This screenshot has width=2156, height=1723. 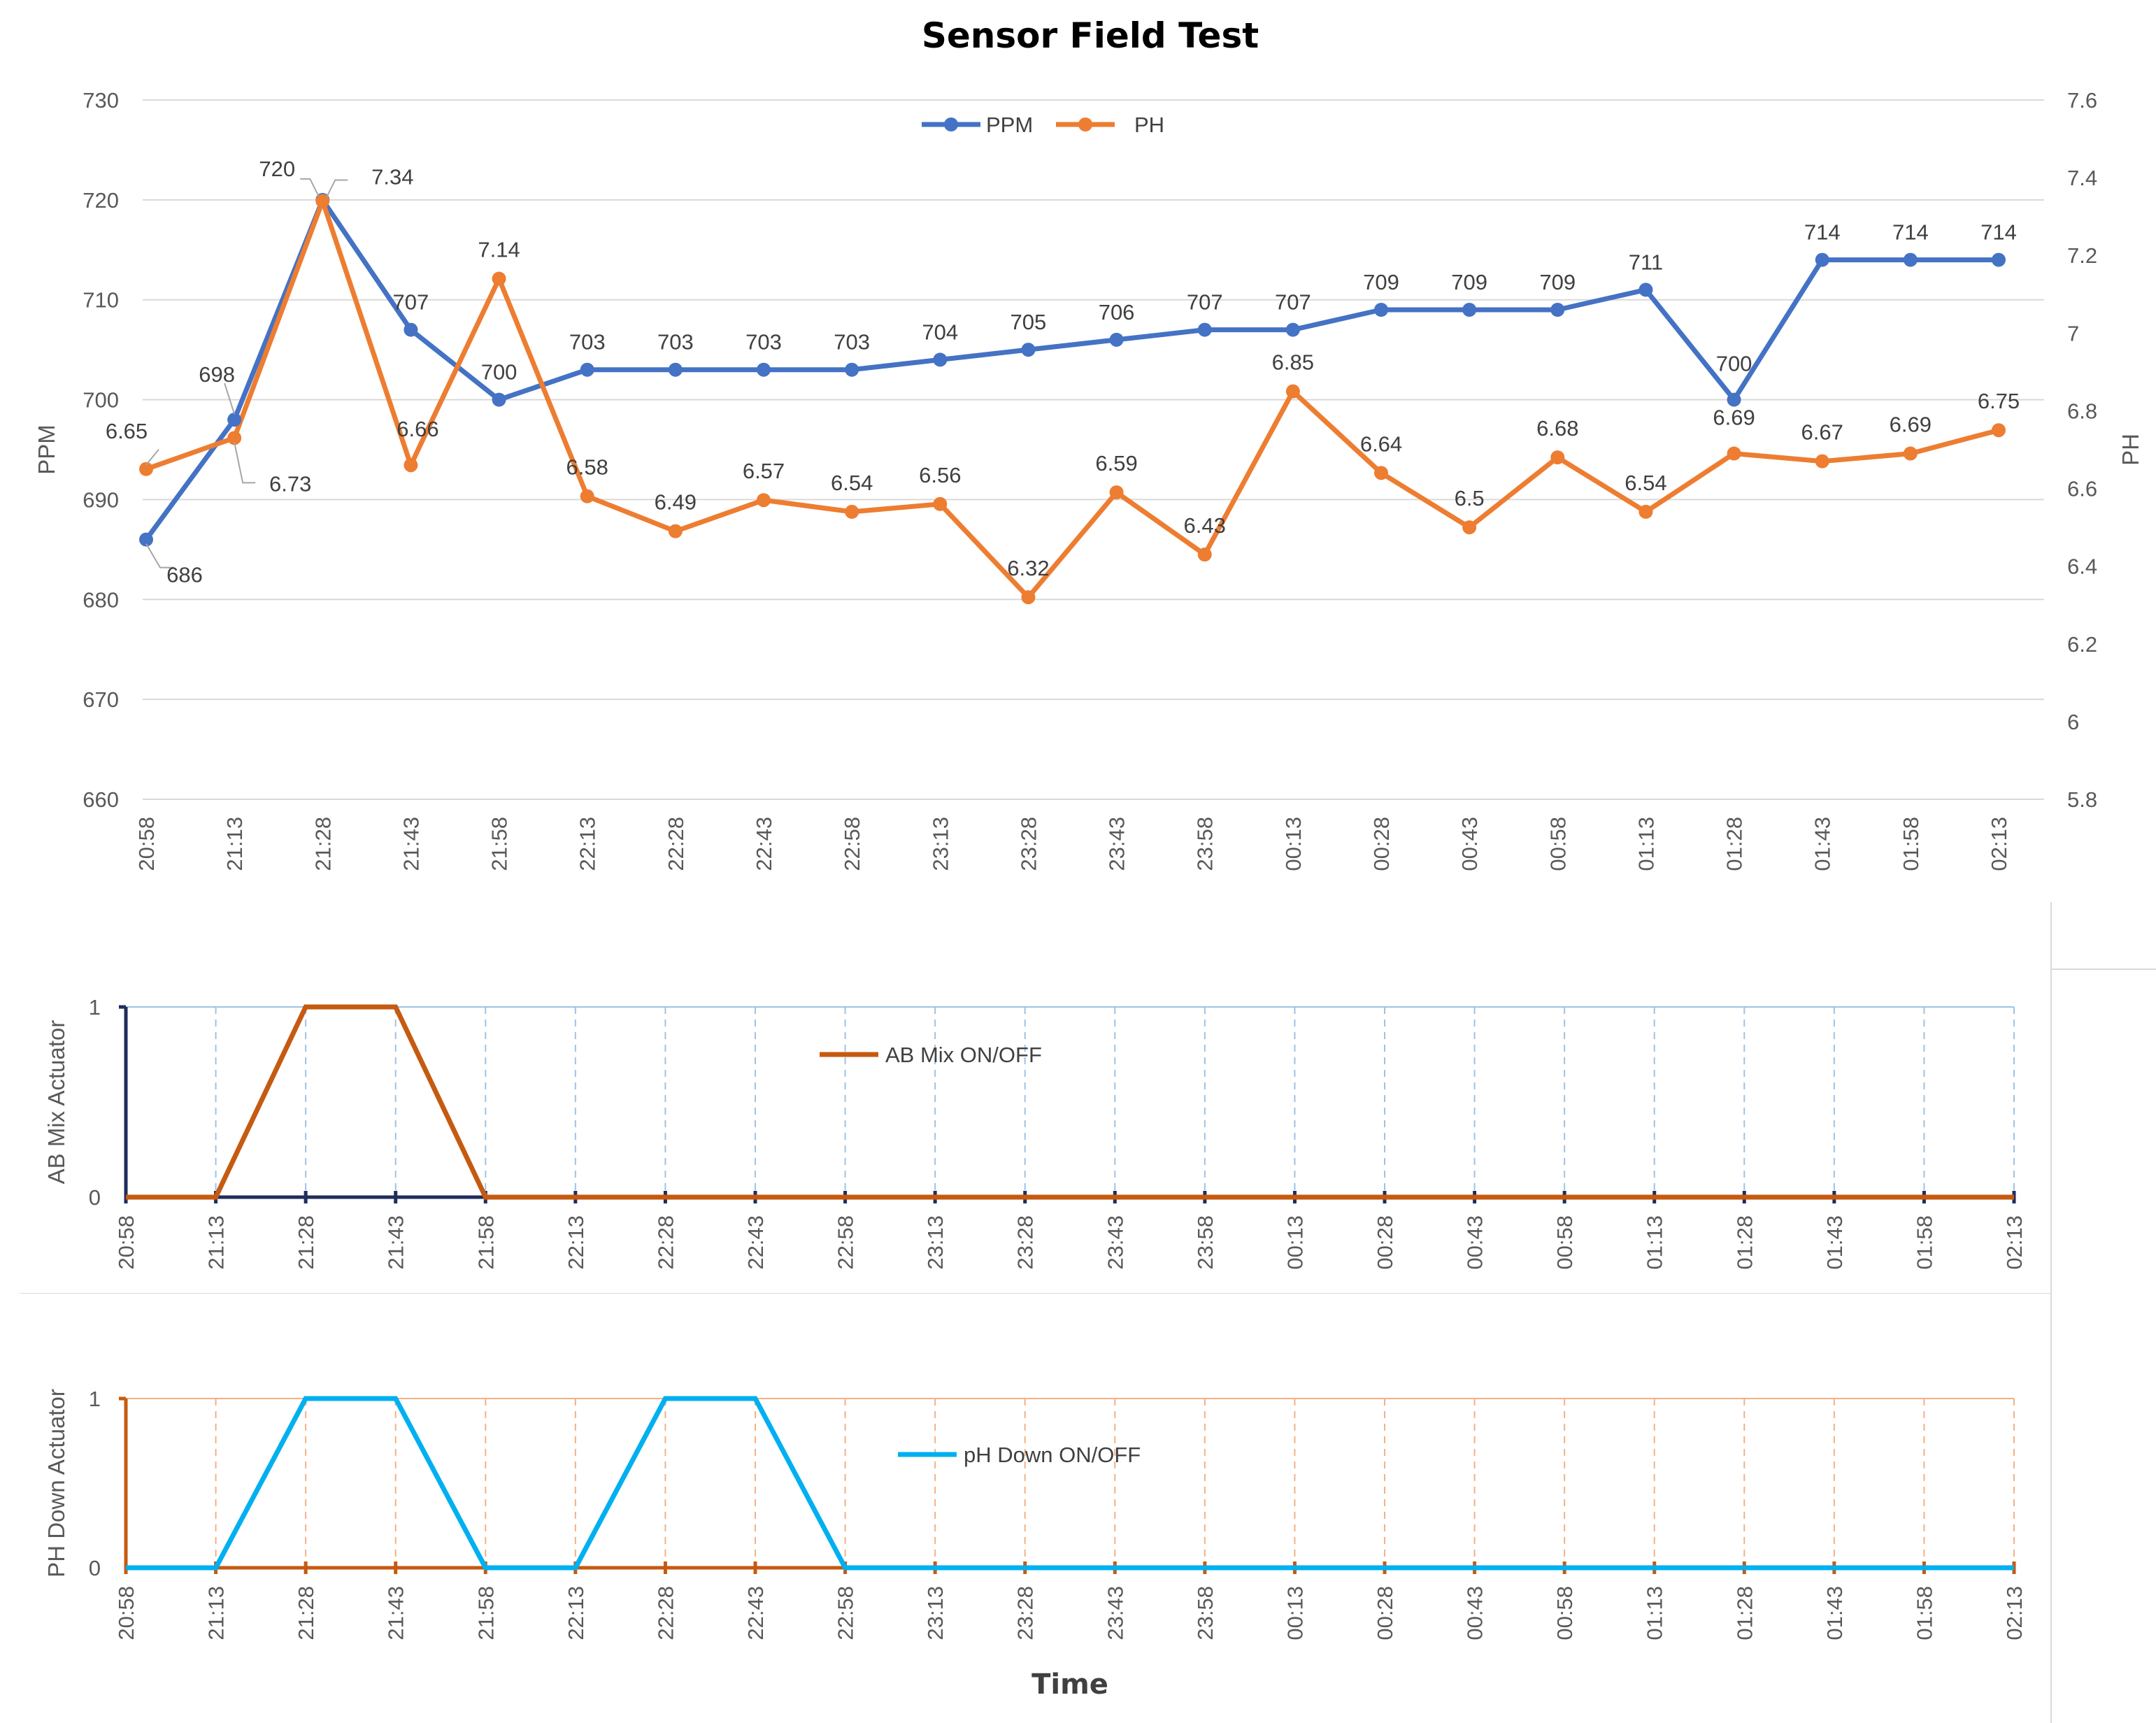 I want to click on legend-label-ph-down-on-off: pH Down ON/OFF, so click(x=1052, y=1455).